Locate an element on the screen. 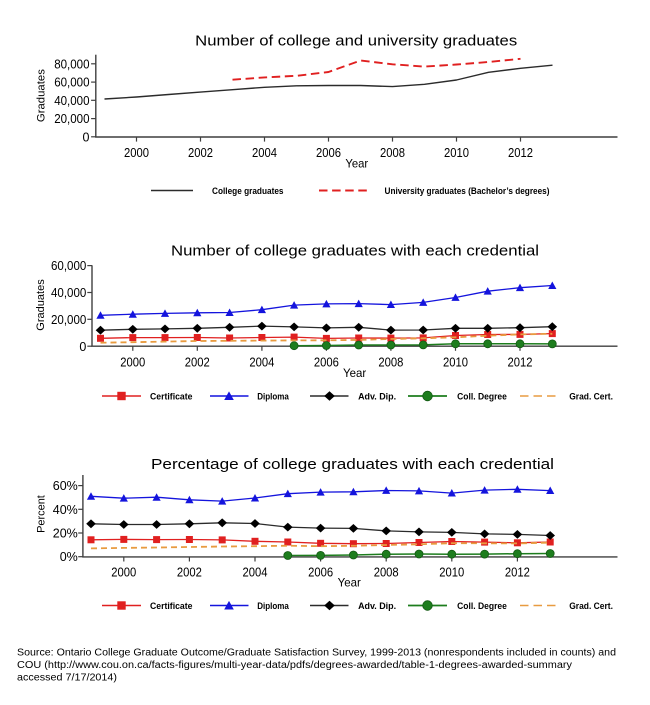  svg-text: 60% is located at coordinates (65, 486).